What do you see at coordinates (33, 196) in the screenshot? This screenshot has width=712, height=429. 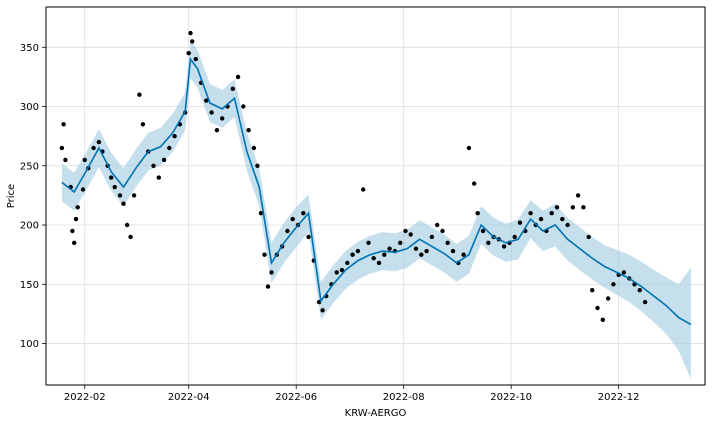 I see `y-axis-ticks: 100 150 200 250 300 350` at bounding box center [33, 196].